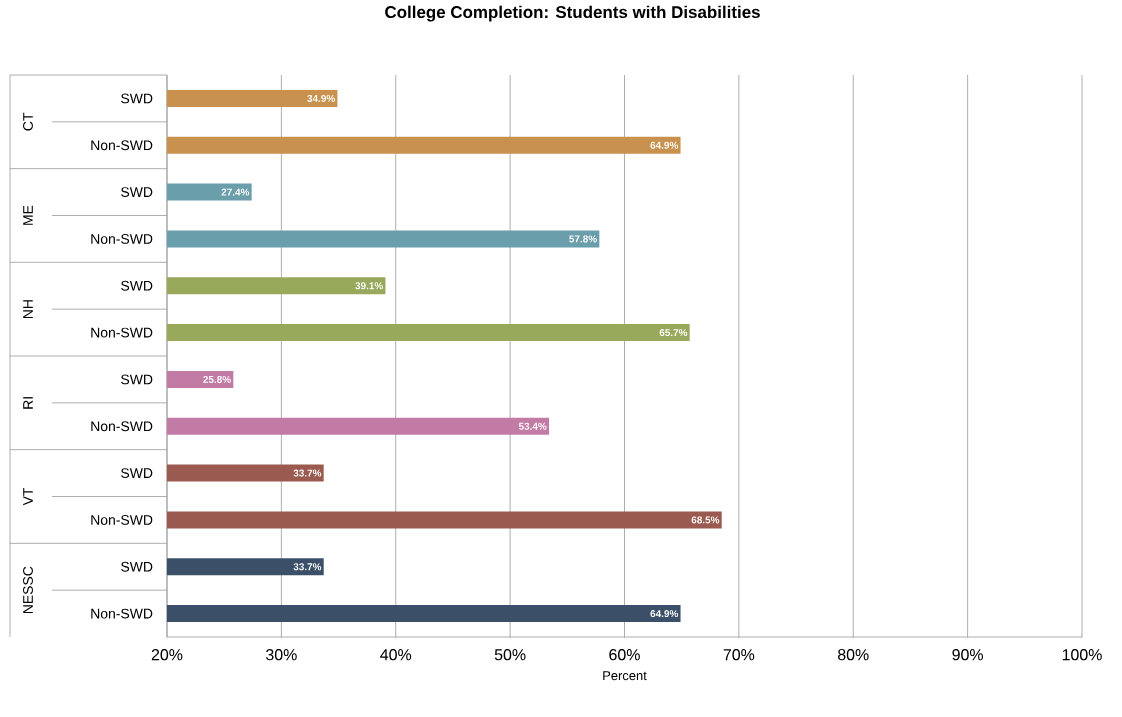  Describe the element at coordinates (625, 676) in the screenshot. I see `x-axis-title: Percent` at that location.